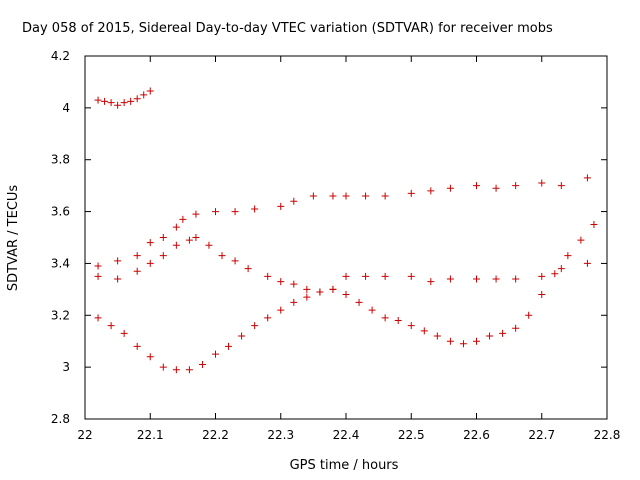 This screenshot has width=640, height=480. I want to click on y-tick-label: 3.4, so click(60, 263).